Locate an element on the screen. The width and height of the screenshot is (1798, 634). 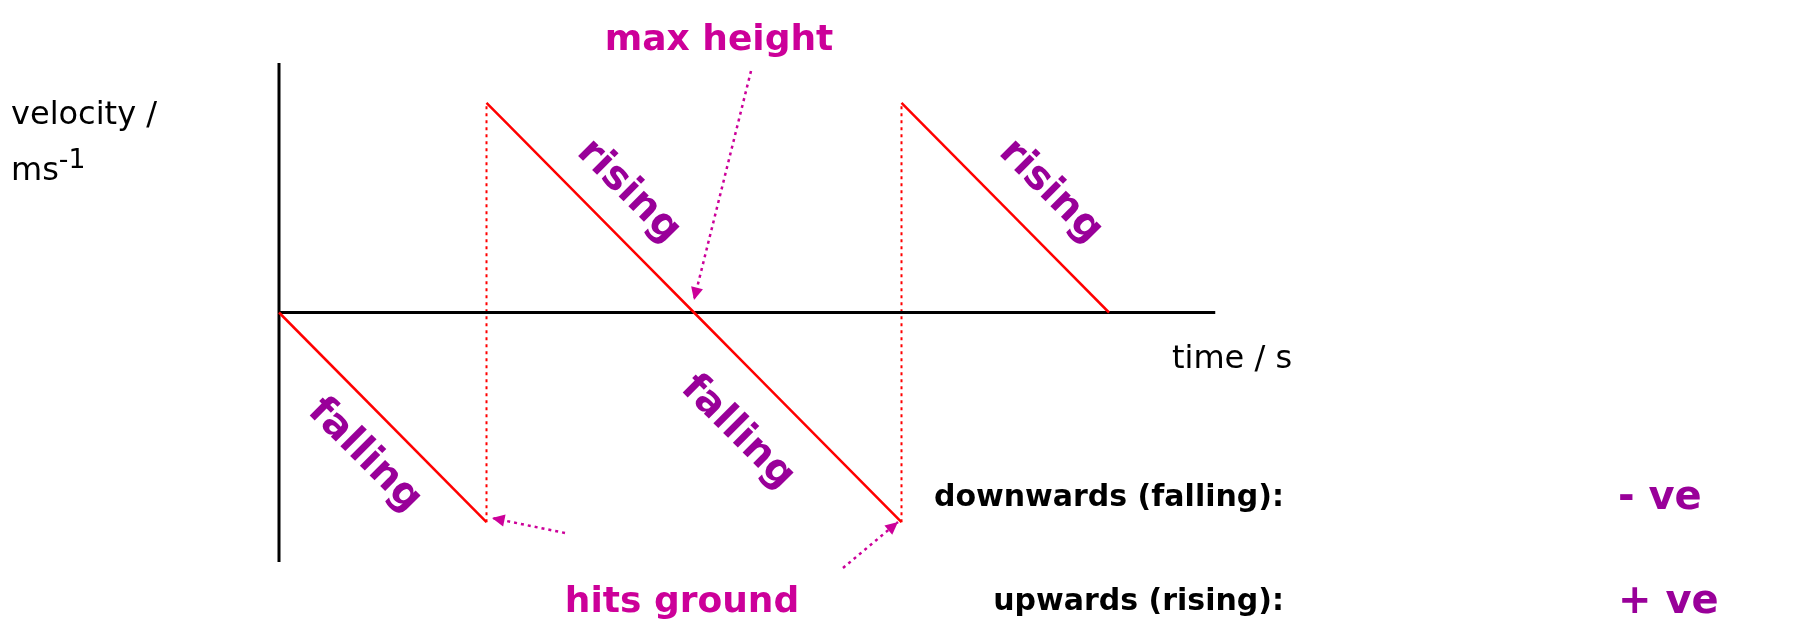
text: upwards (rising): is located at coordinates (1138, 599).